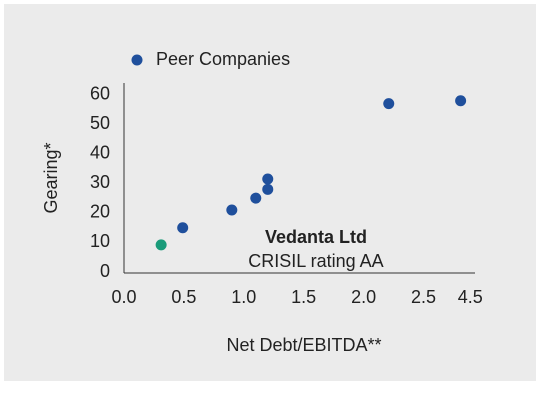 Image resolution: width=540 pixels, height=405 pixels. Describe the element at coordinates (316, 237) in the screenshot. I see `annotation-title: Vedanta Ltd` at that location.